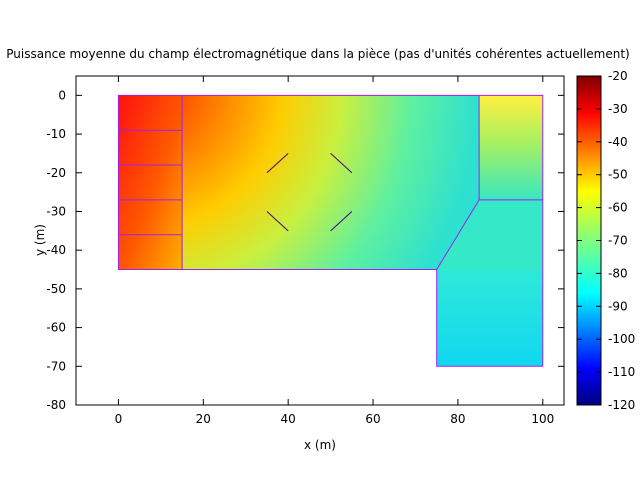  What do you see at coordinates (621, 405) in the screenshot?
I see `colorbar-tick-label: -120` at bounding box center [621, 405].